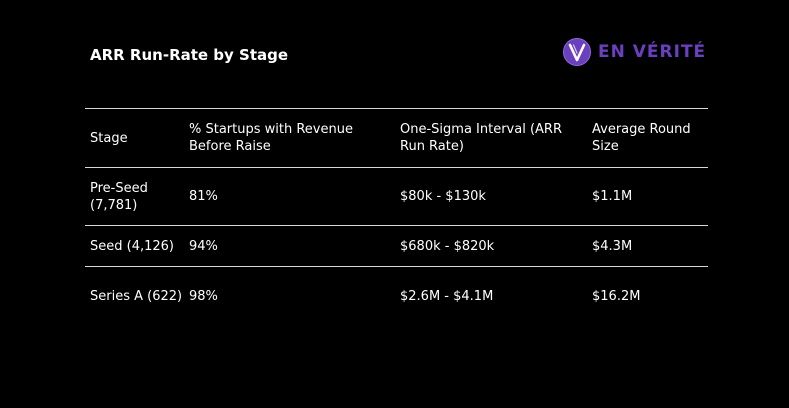 The height and width of the screenshot is (408, 789). I want to click on cell-interval: $680k - $820k, so click(491, 246).